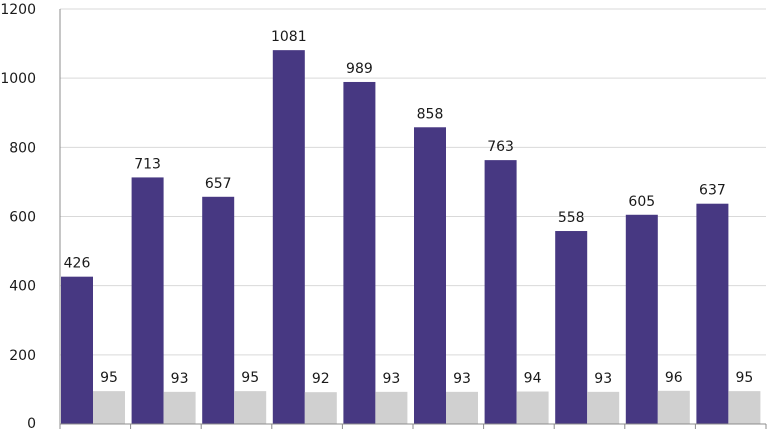 The height and width of the screenshot is (430, 768). Describe the element at coordinates (533, 378) in the screenshot. I see `data-label: 94` at that location.